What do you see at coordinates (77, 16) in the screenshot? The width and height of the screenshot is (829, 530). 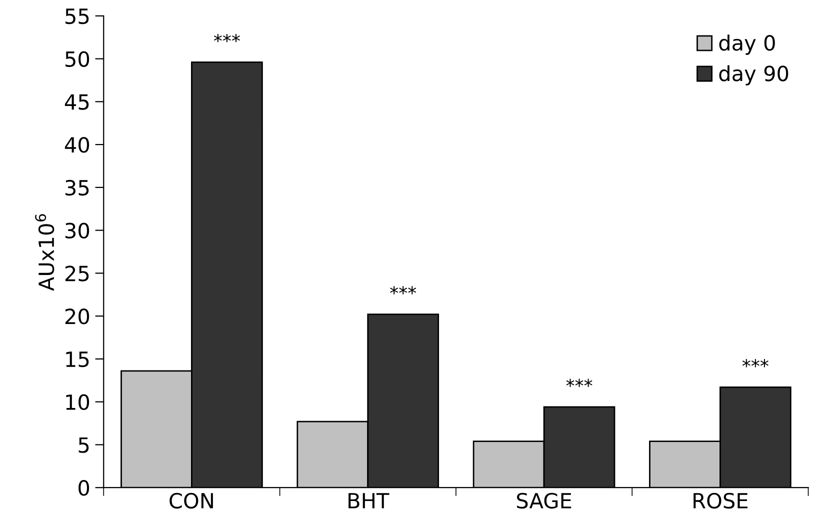 I see `y-tick-label: 55` at bounding box center [77, 16].